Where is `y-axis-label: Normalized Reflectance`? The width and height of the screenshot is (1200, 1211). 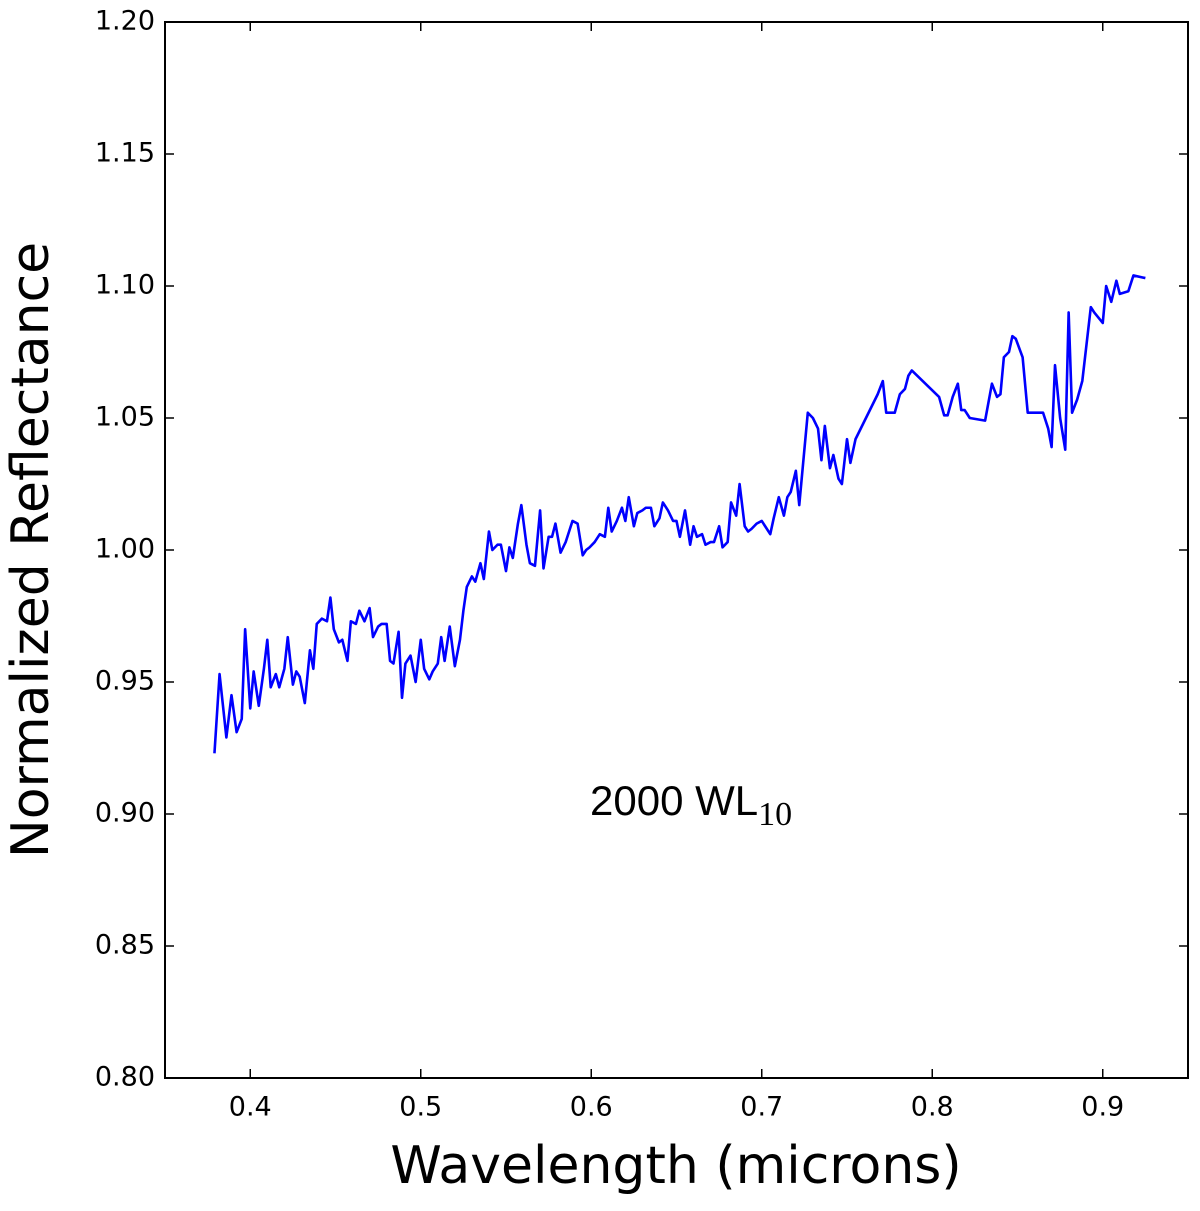
y-axis-label: Normalized Reflectance is located at coordinates (31, 550).